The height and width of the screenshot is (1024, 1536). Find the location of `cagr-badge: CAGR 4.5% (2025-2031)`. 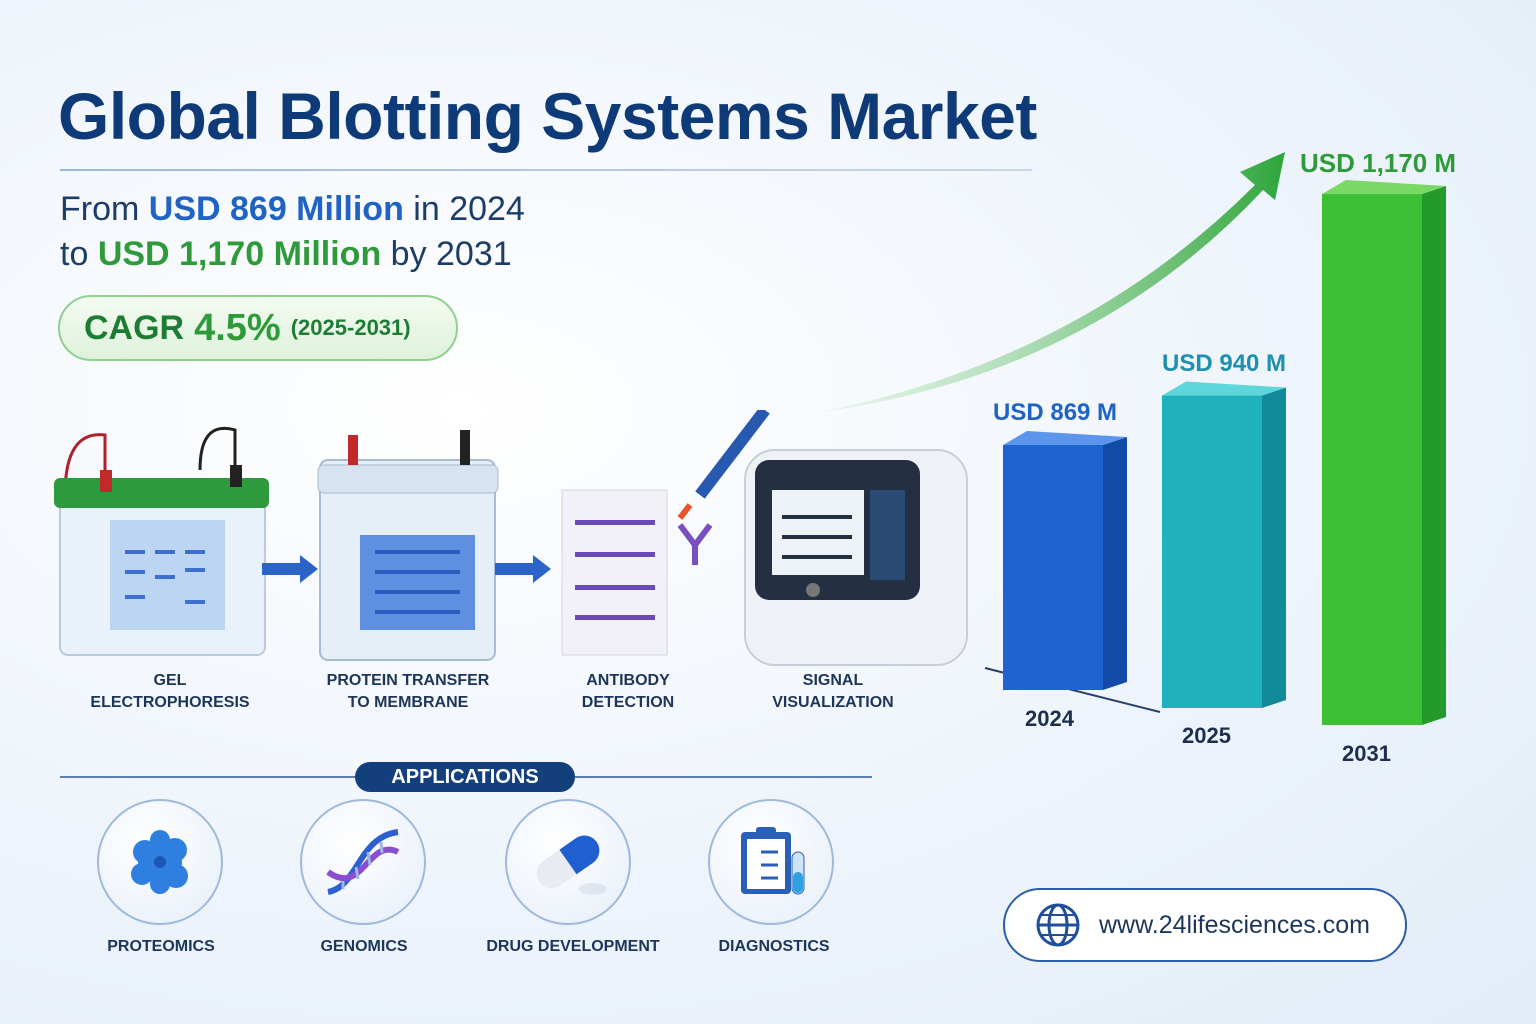

cagr-badge: CAGR 4.5% (2025-2031) is located at coordinates (258, 328).